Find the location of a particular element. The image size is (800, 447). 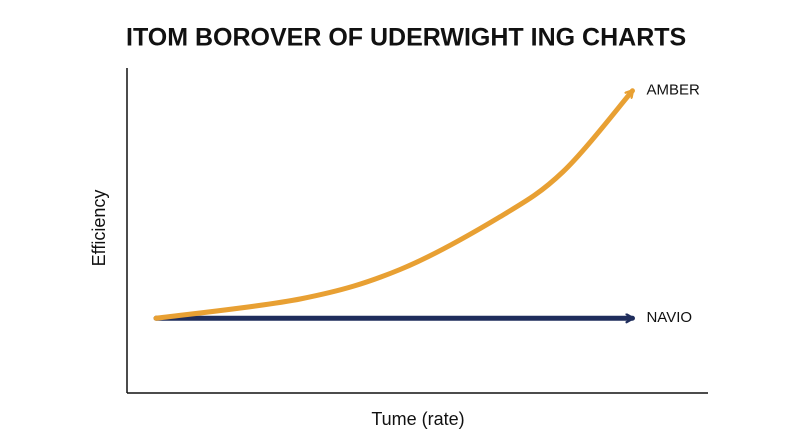

series-label: NAVIO is located at coordinates (669, 317).